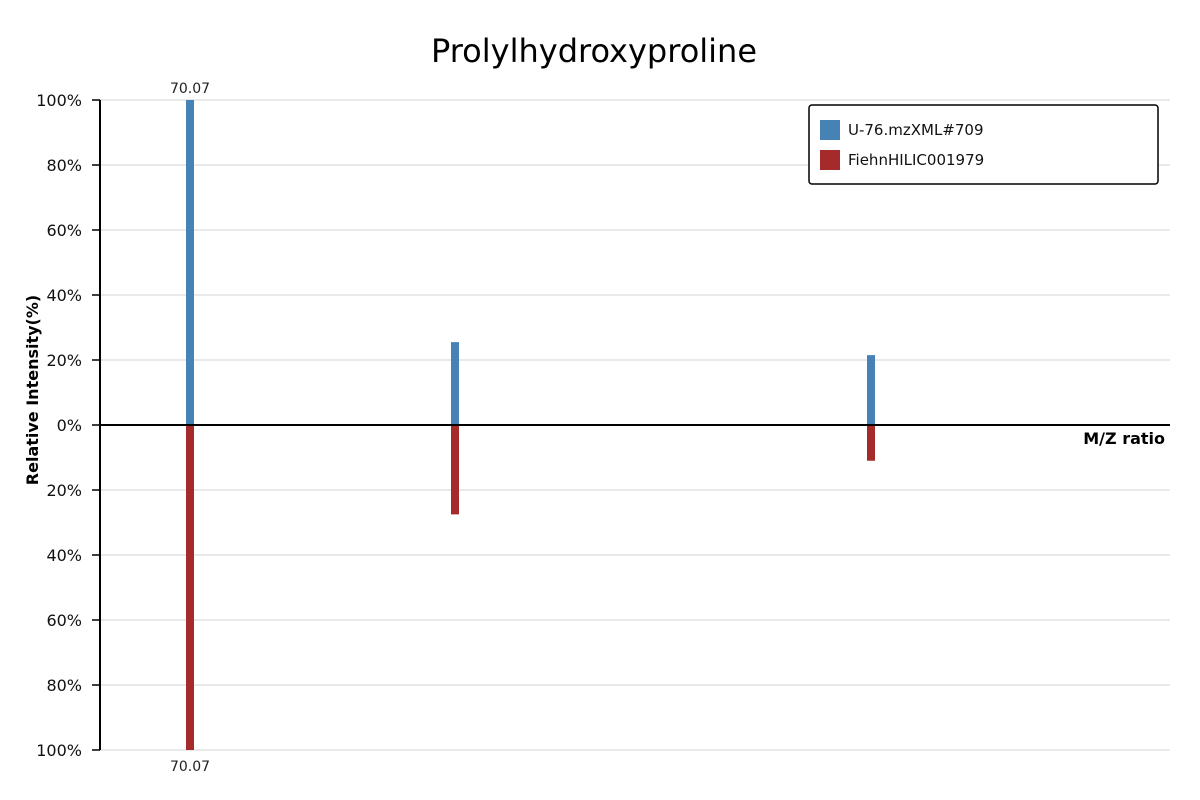 The image size is (1200, 800). I want to click on y-axis-ticks: 100% 80% 60% 40% 20% 0% 20% 40% 60% 80% 100%, so click(68, 425).